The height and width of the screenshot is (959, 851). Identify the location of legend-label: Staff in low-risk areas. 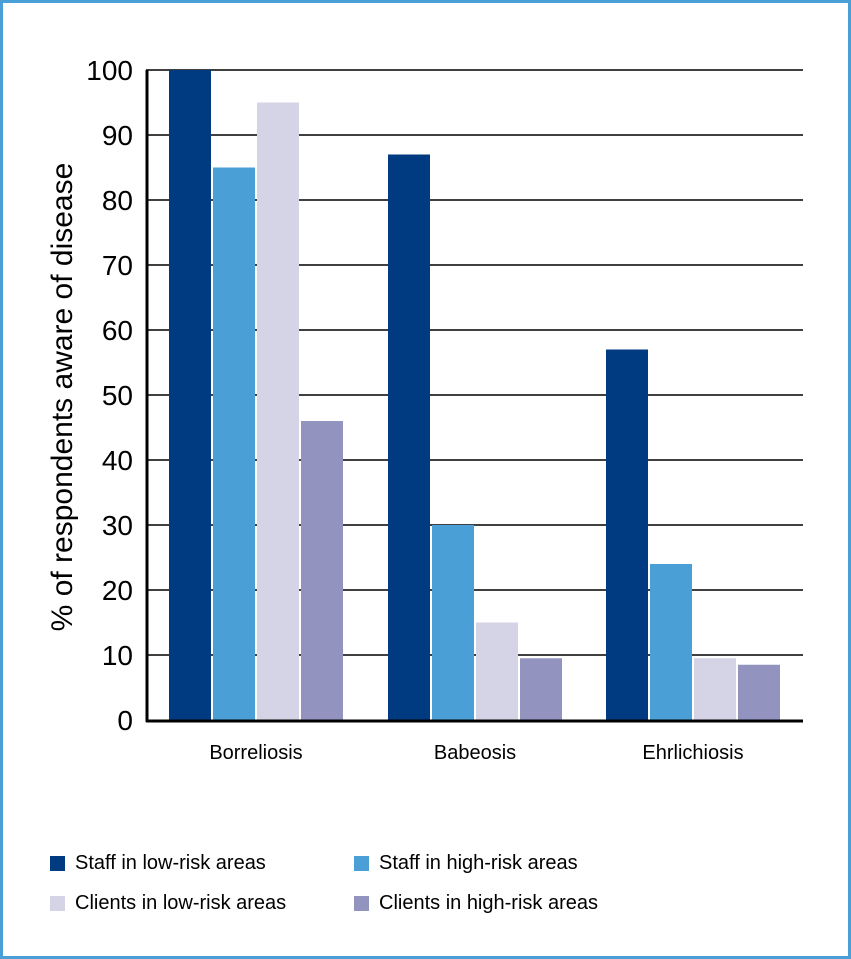
(170, 863).